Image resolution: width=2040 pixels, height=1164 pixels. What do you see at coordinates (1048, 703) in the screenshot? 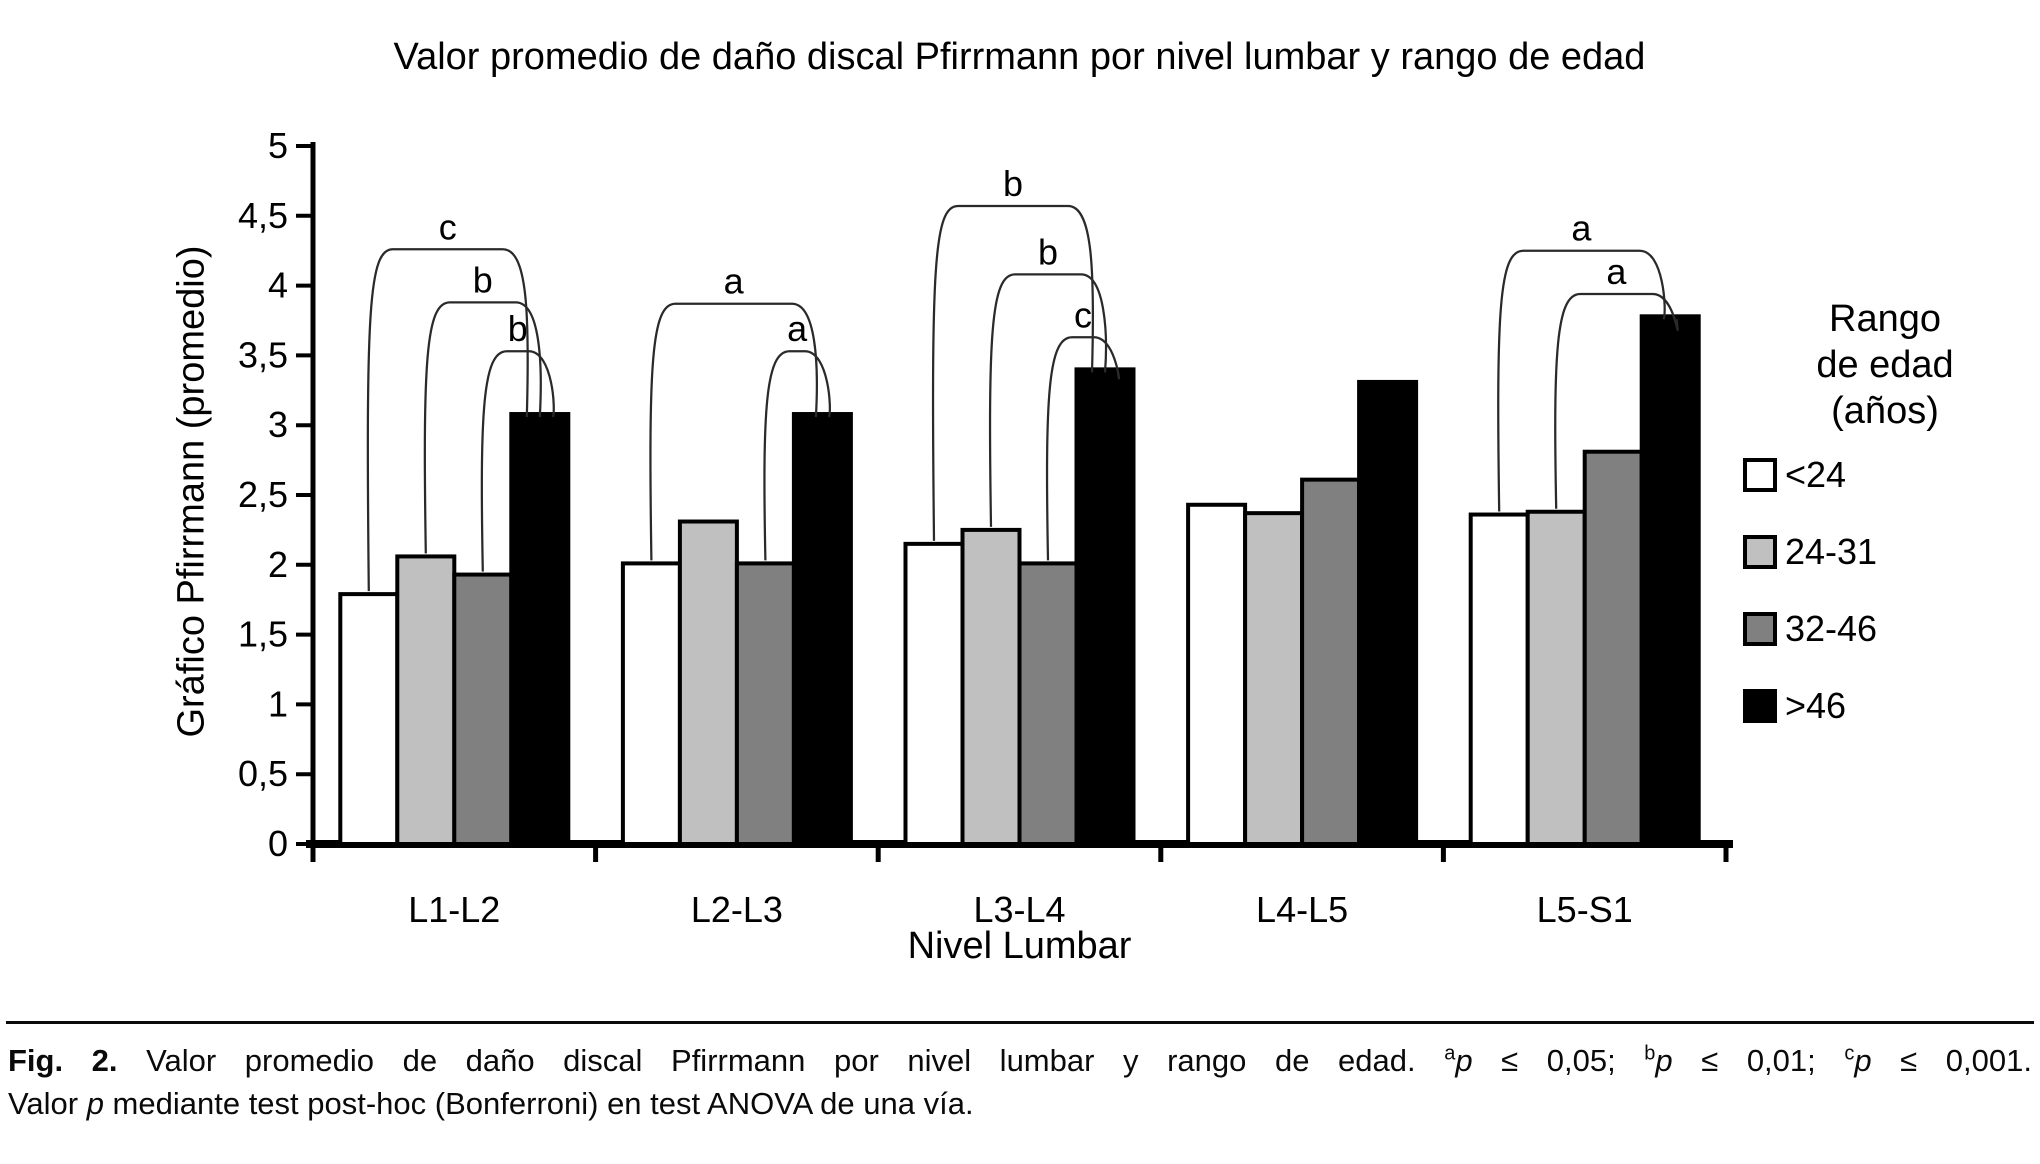
I see `bar-32-46-L3-L4` at bounding box center [1048, 703].